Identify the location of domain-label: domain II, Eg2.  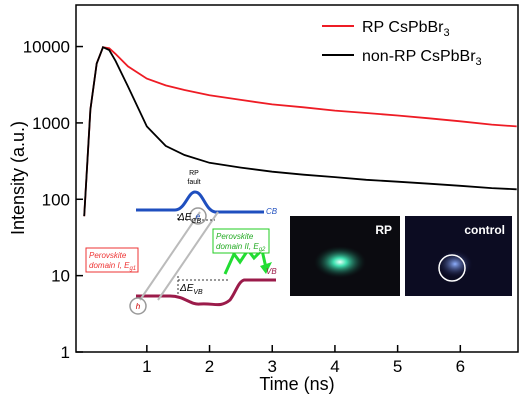
(241, 247).